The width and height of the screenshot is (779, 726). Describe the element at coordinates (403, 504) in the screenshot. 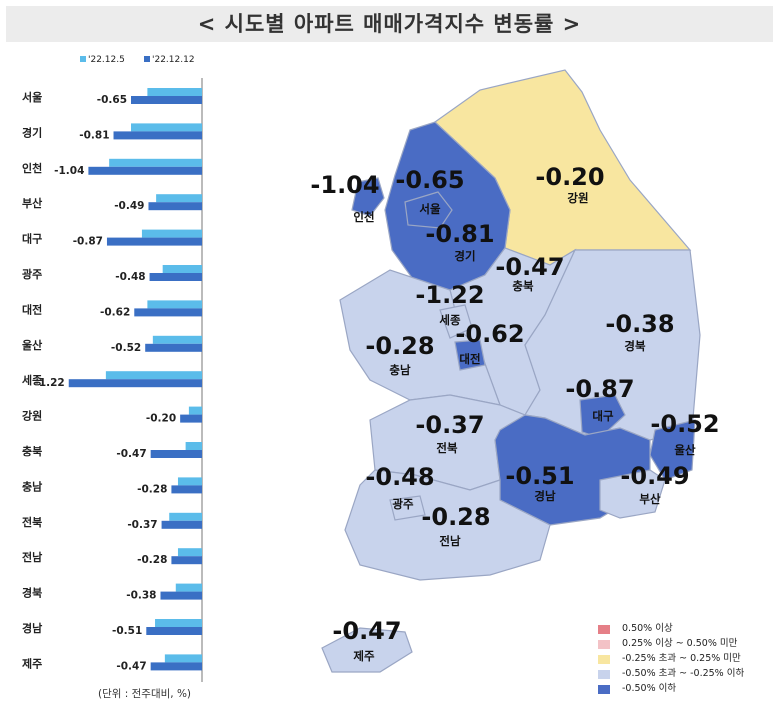

I see `region-name-gwangju: 광주` at that location.